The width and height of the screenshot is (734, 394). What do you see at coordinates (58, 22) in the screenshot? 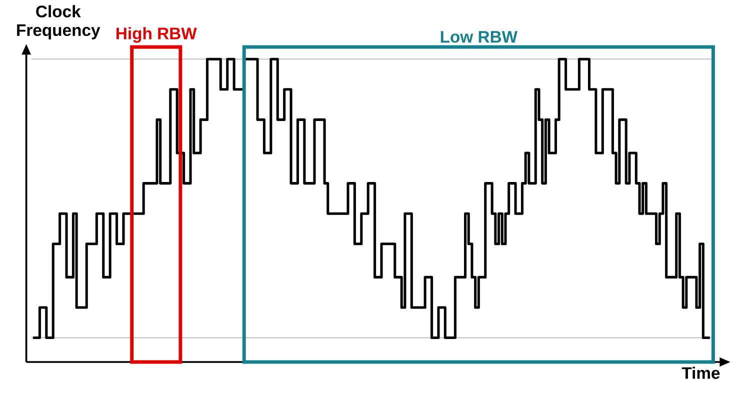
I see `y-axis-title: Clock Frequency` at bounding box center [58, 22].